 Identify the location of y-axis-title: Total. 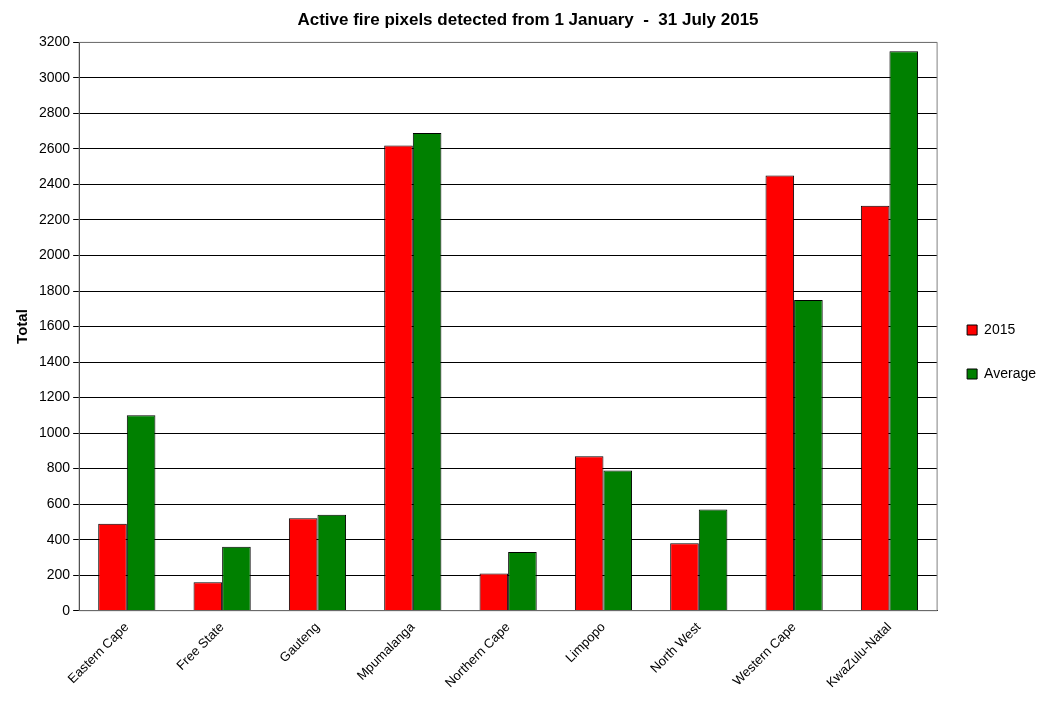
(22, 326).